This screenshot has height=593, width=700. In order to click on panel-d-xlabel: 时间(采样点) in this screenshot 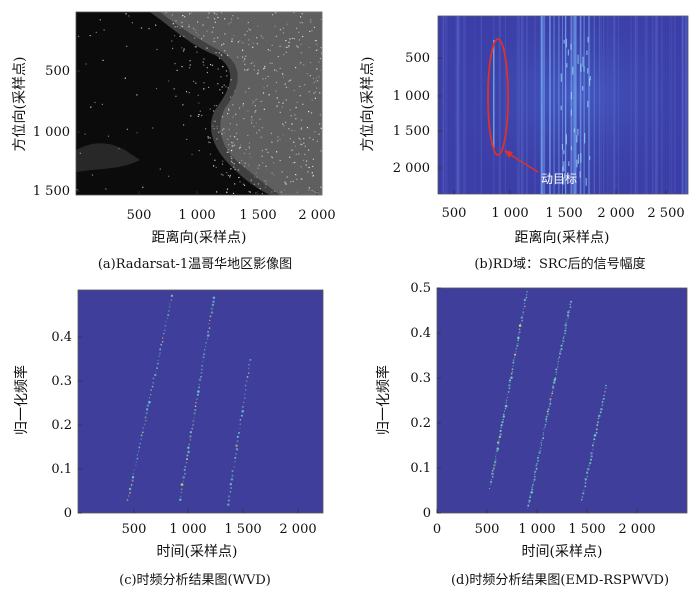, I will do `click(562, 552)`.